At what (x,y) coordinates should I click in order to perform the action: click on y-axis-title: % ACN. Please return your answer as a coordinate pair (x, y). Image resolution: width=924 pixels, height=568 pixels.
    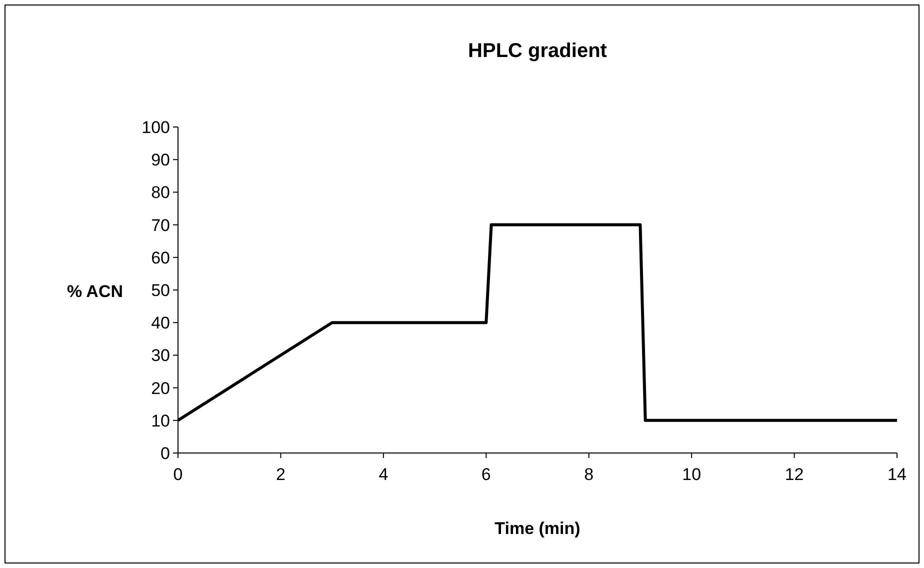
    Looking at the image, I should click on (95, 291).